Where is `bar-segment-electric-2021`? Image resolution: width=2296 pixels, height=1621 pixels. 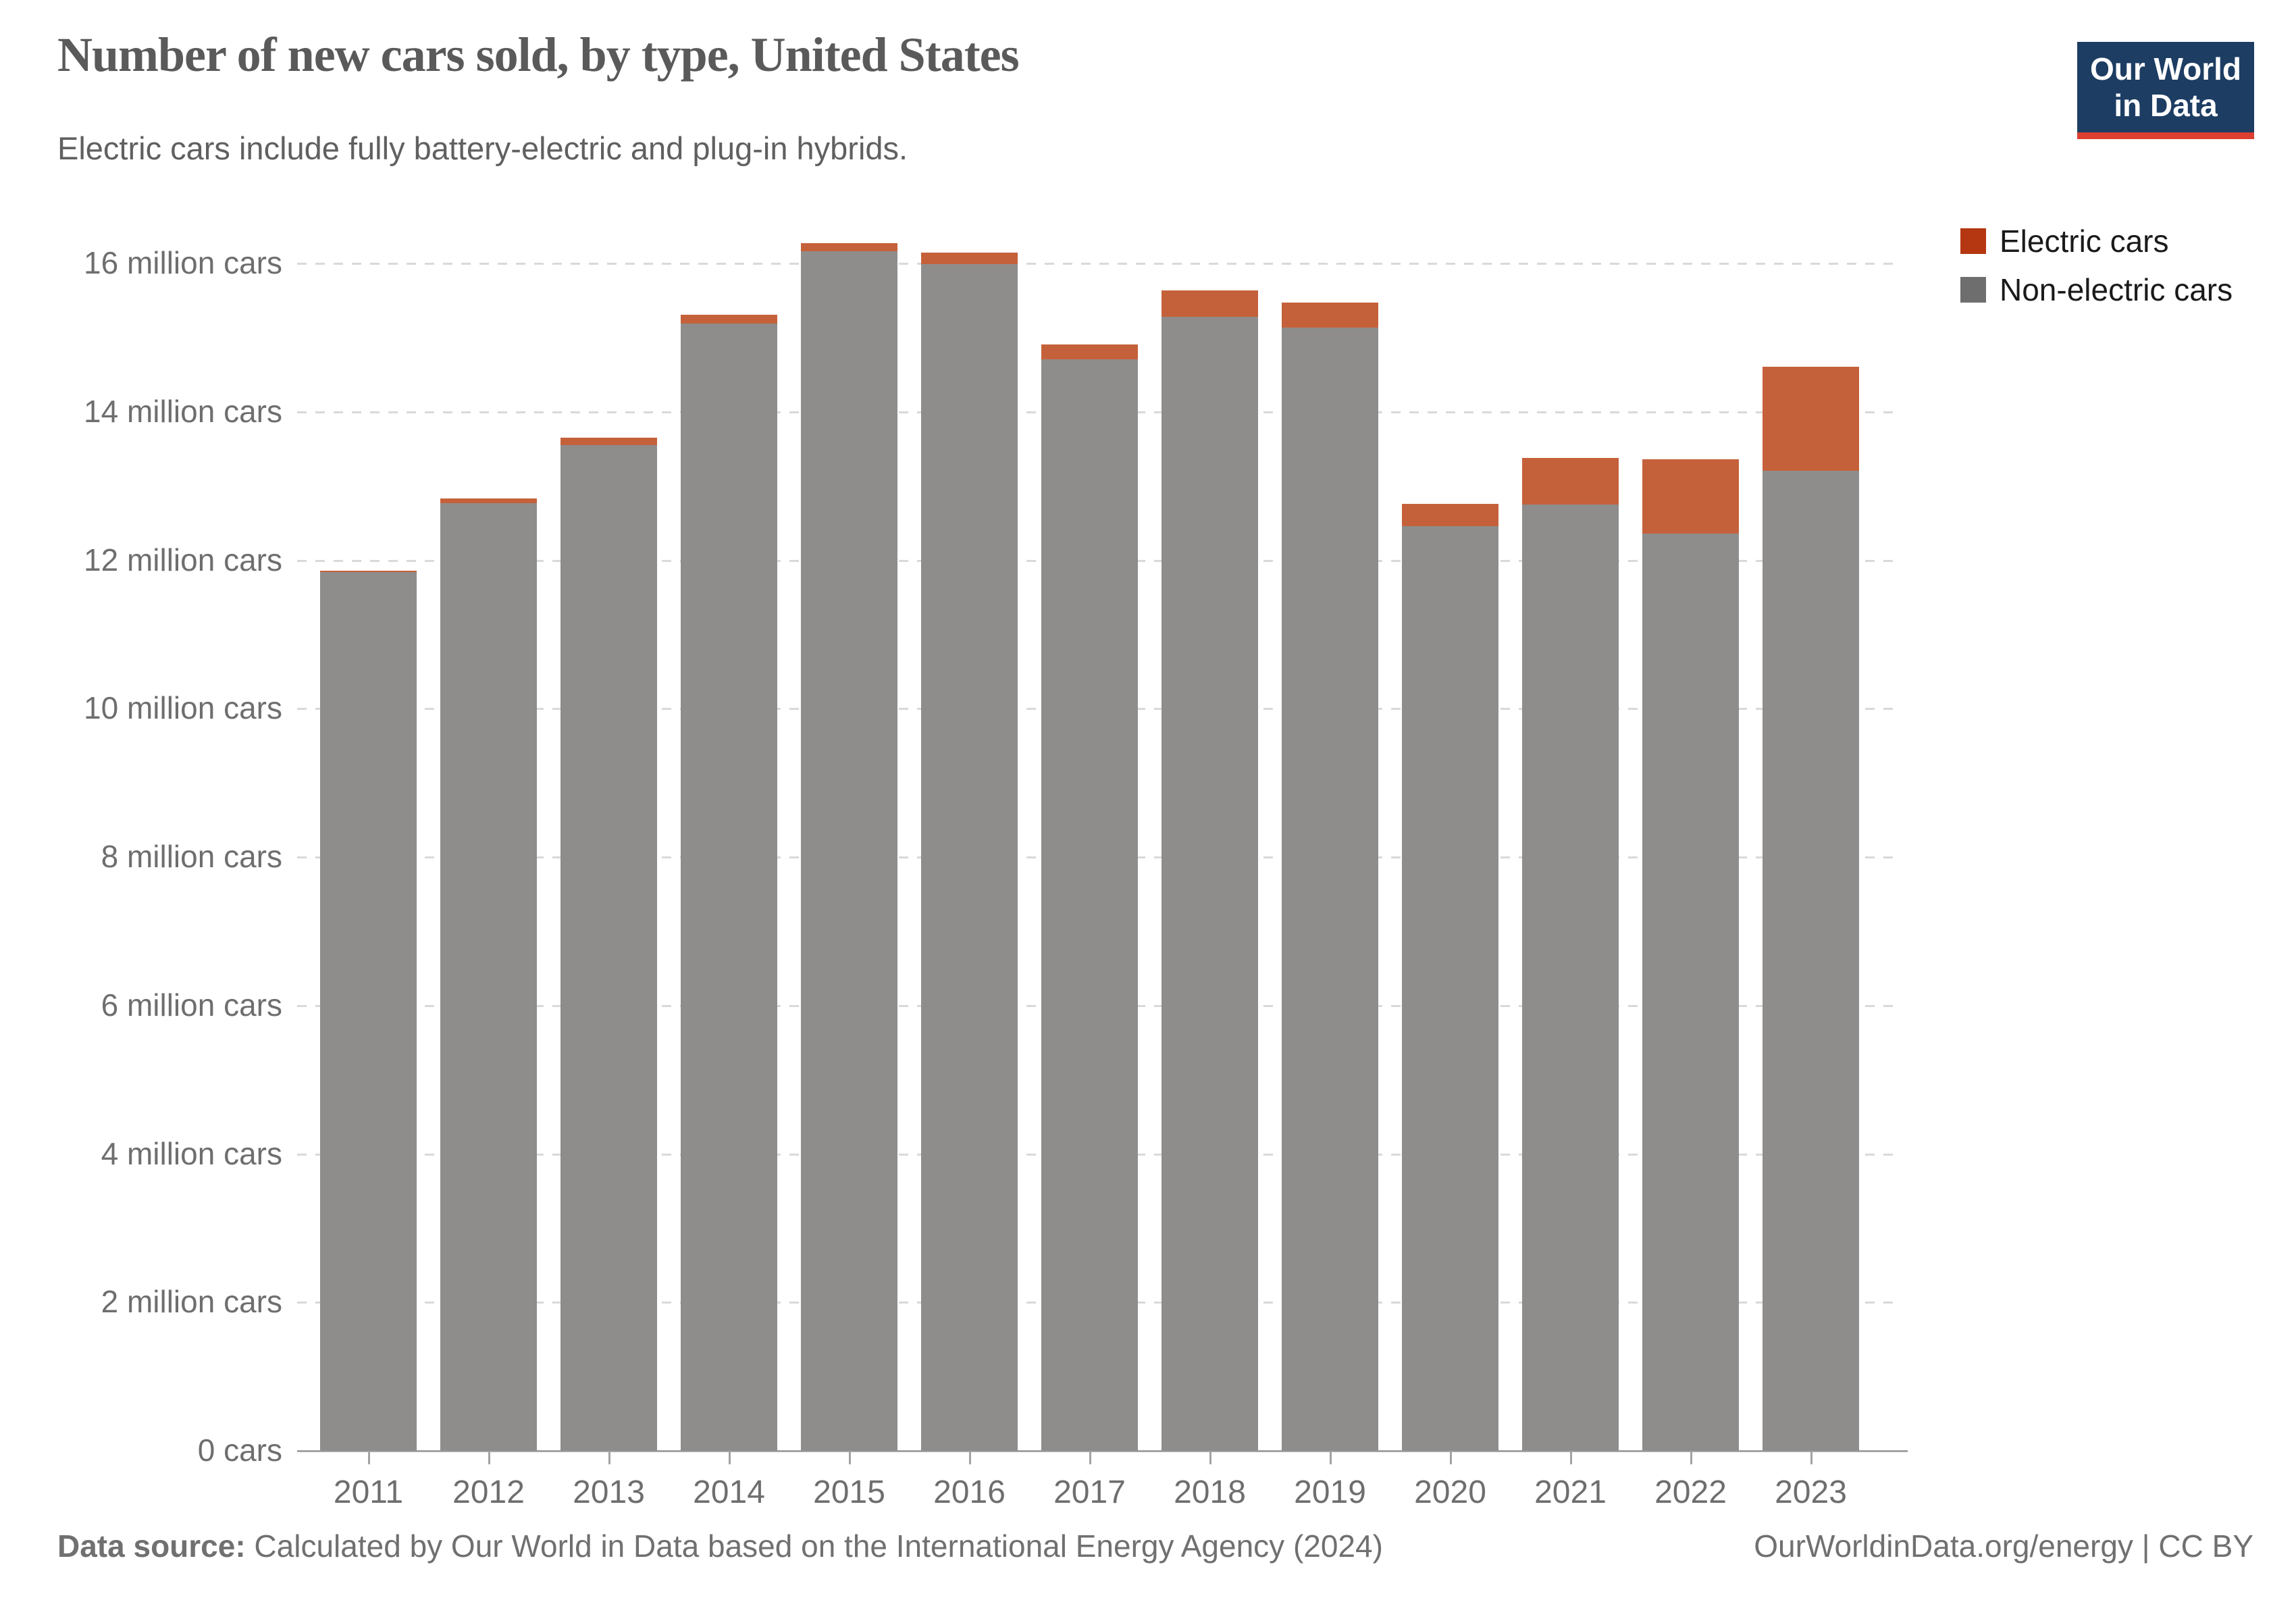
bar-segment-electric-2021 is located at coordinates (1570, 481).